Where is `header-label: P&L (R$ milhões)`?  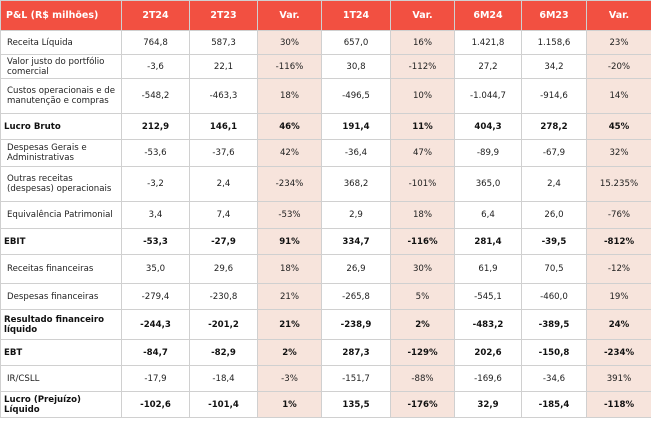
header-label: P&L (R$ milhões) is located at coordinates (61, 15).